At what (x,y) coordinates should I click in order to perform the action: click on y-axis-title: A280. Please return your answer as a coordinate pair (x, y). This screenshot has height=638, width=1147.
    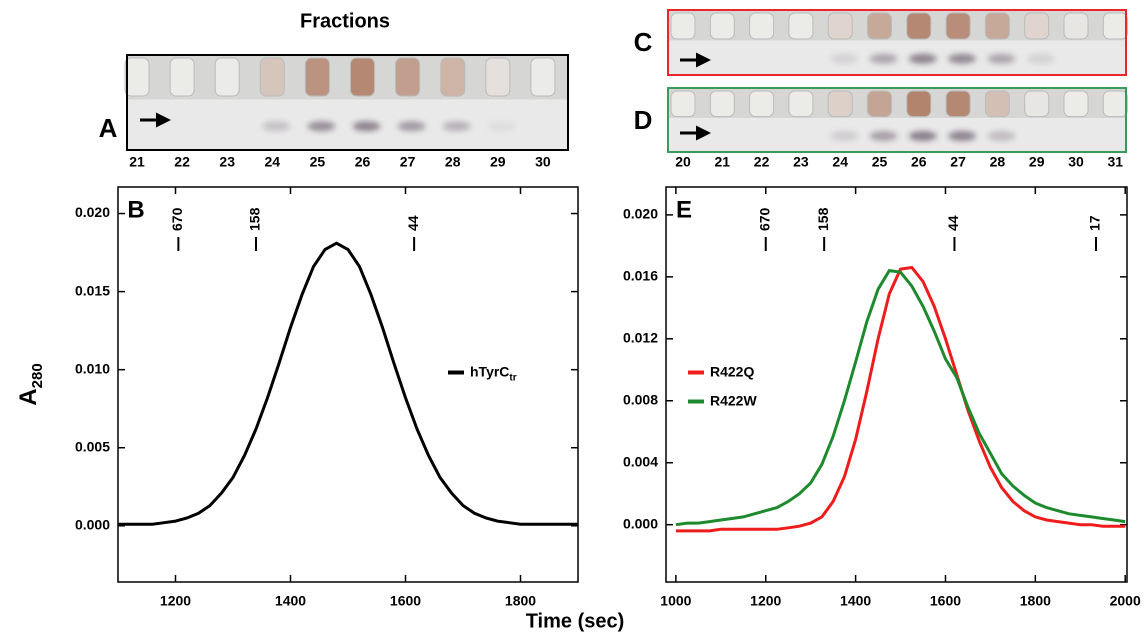
    Looking at the image, I should click on (30, 384).